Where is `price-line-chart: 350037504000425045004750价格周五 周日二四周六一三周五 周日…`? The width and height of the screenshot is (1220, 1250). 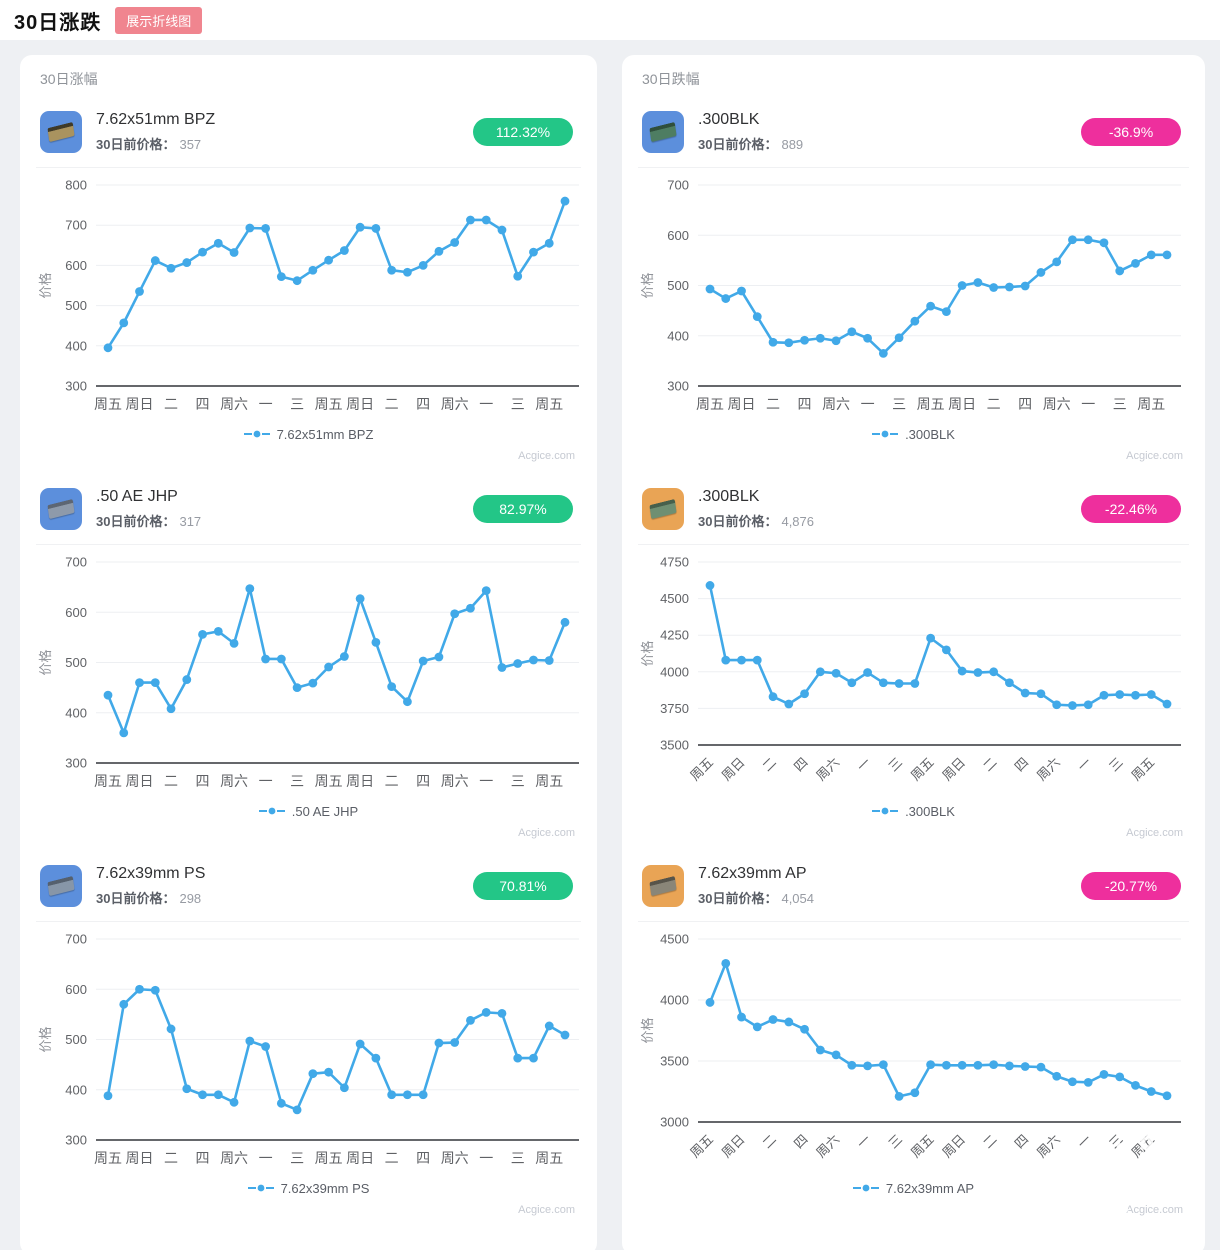 price-line-chart: 350037504000425045004750价格周五 周日二四周六一三周五 周日… is located at coordinates (910, 674).